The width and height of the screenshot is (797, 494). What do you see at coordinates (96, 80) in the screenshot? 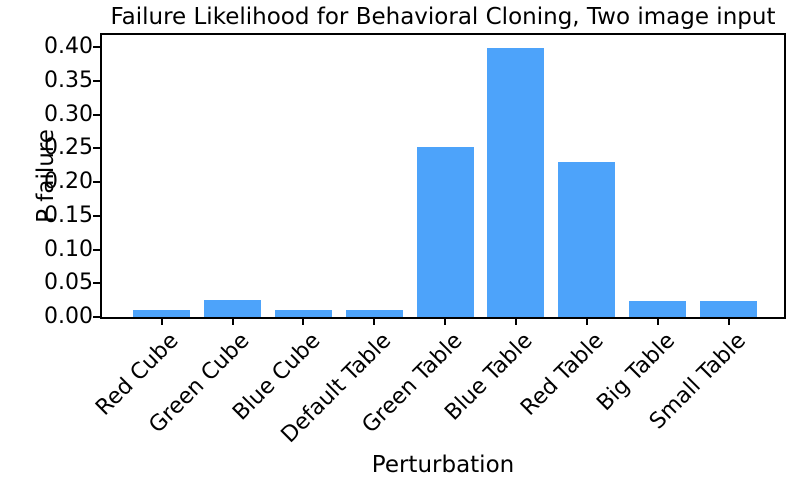
I see `y-tick-mark-0.35` at bounding box center [96, 80].